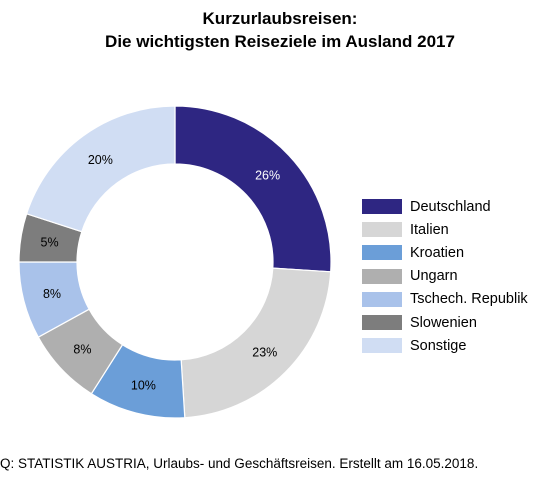  Describe the element at coordinates (82, 349) in the screenshot. I see `data-label-ungarn: 8%` at that location.